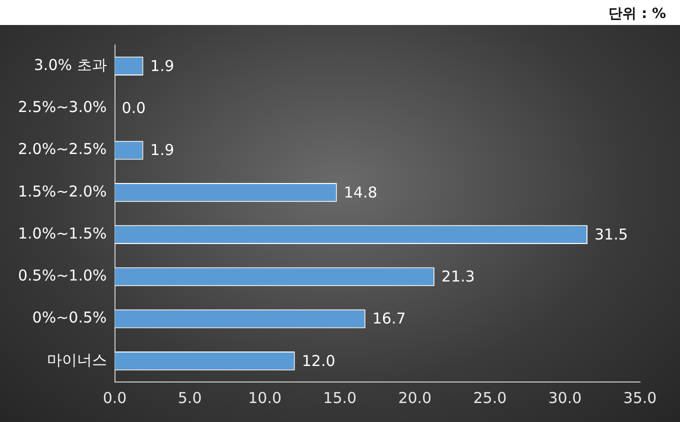  I want to click on y-tick-label: 2.0%~2.5%, so click(62, 149).